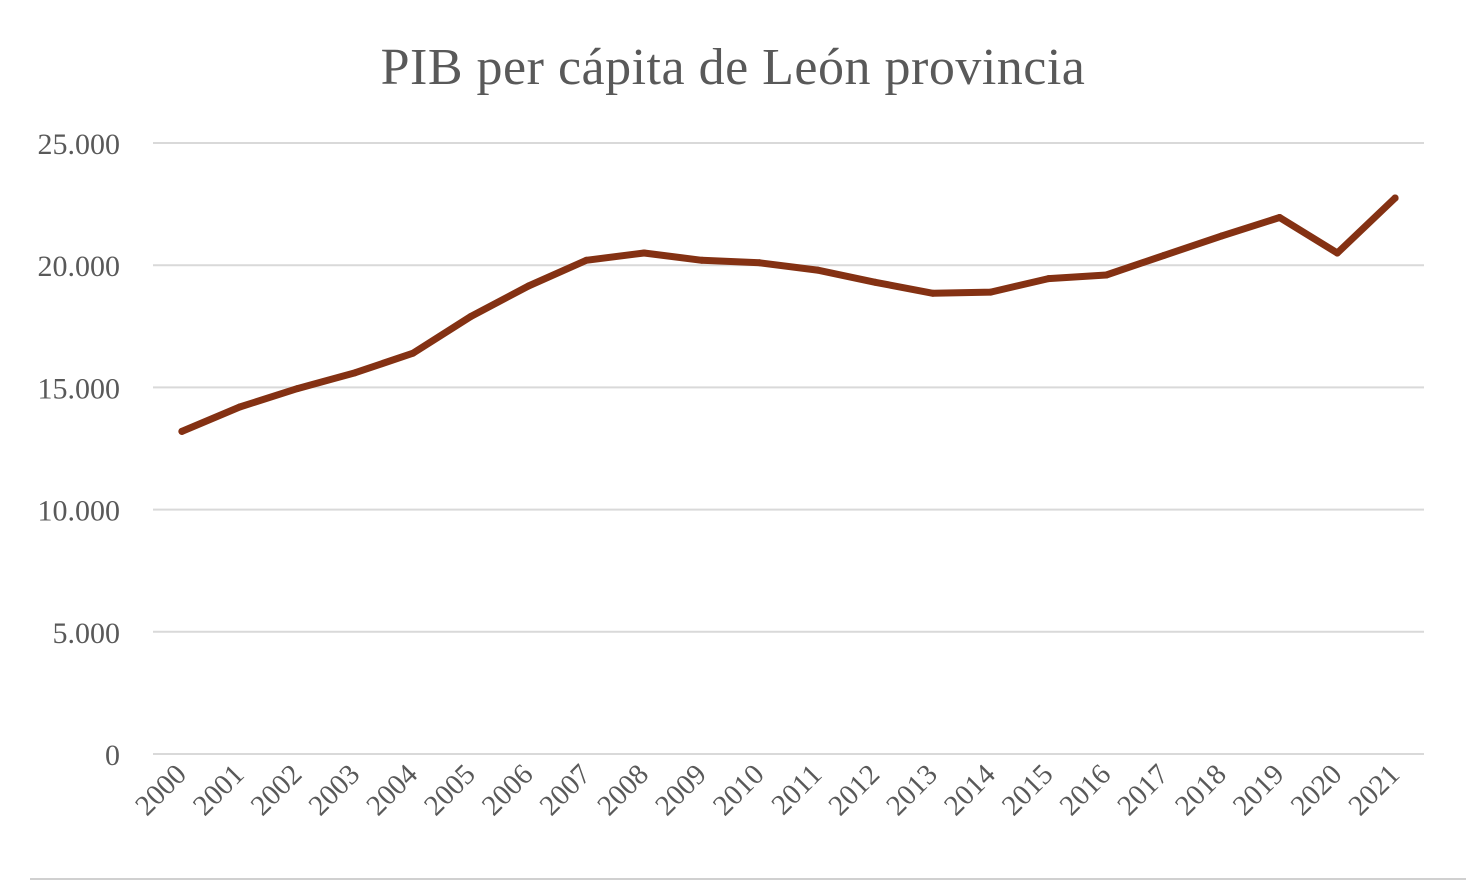 The width and height of the screenshot is (1466, 884). Describe the element at coordinates (748, 879) in the screenshot. I see `bottom-divider` at that location.